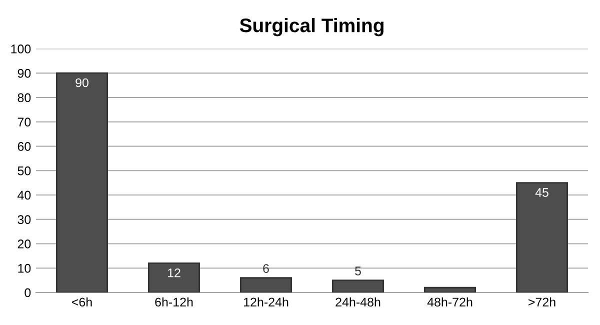  Describe the element at coordinates (24, 122) in the screenshot. I see `y-tick-label: 70` at that location.